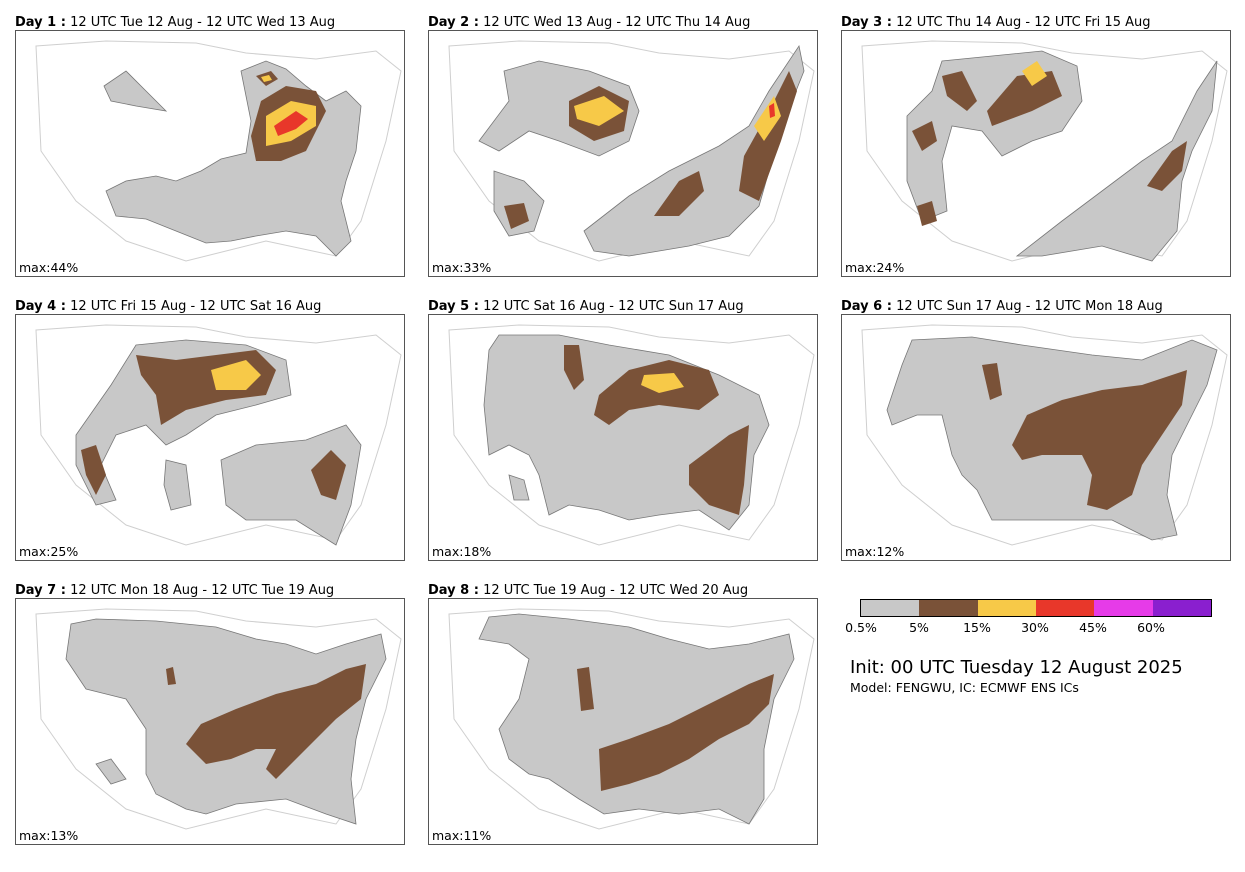  What do you see at coordinates (462, 551) in the screenshot?
I see `max-label: max:18%` at bounding box center [462, 551].